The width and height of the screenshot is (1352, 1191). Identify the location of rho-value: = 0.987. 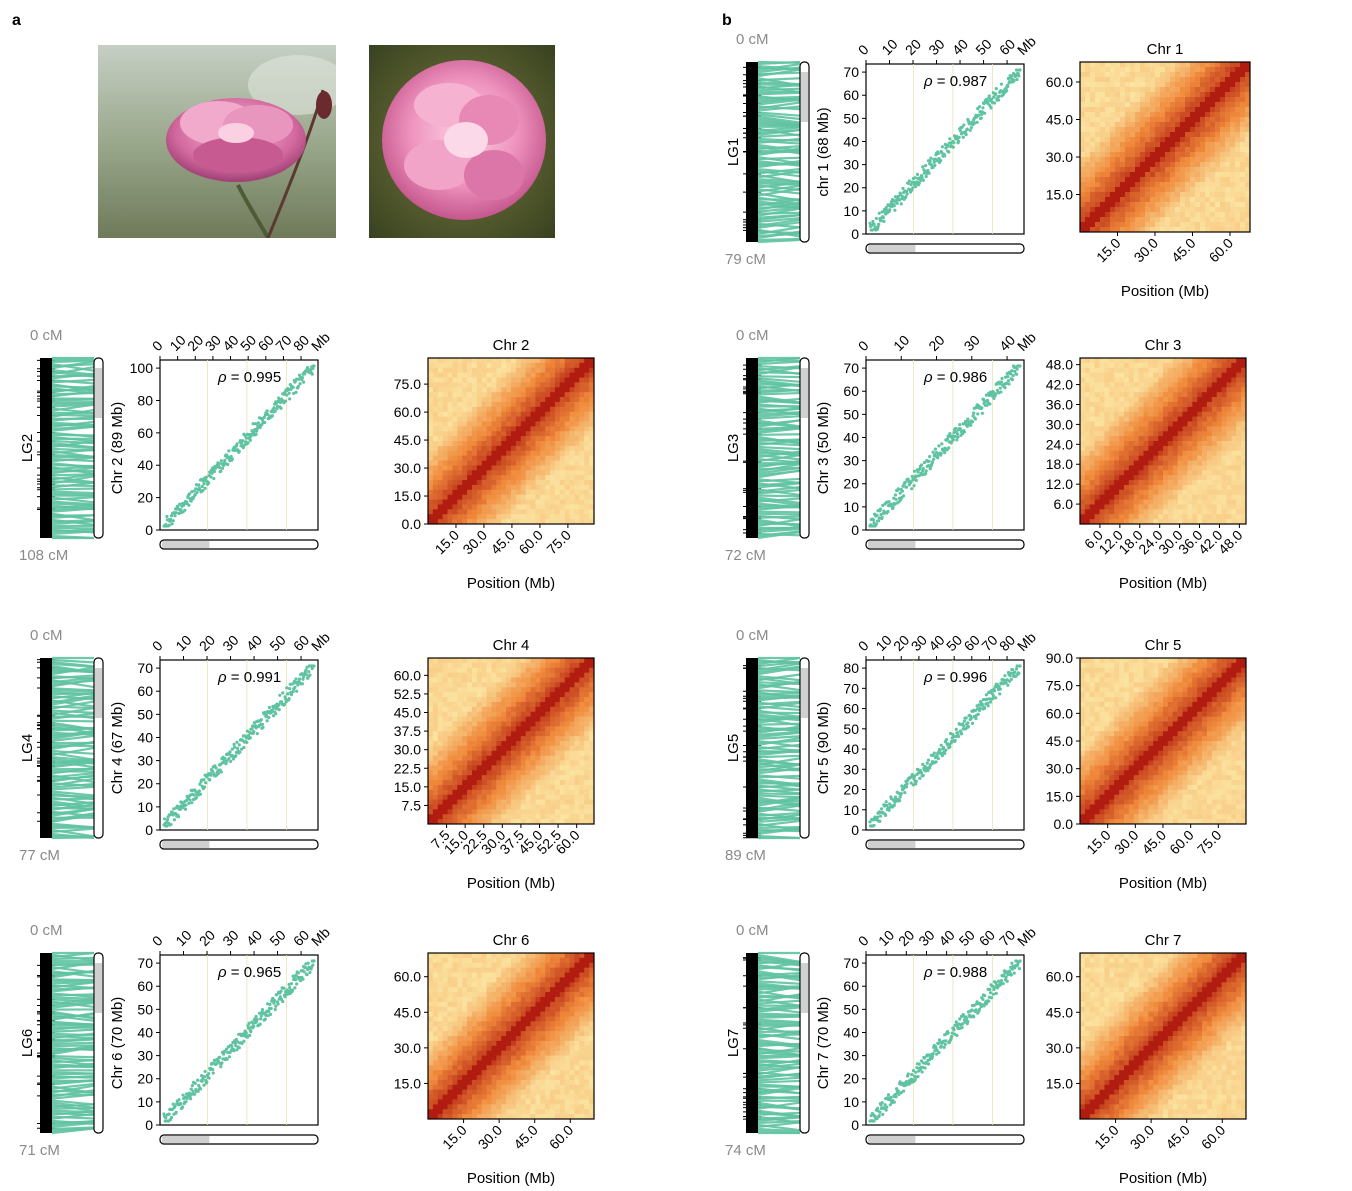
(960, 81).